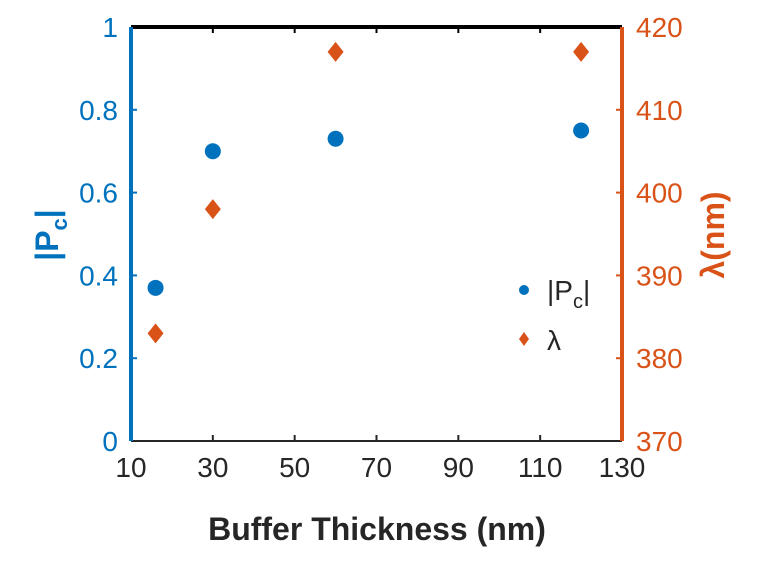 The height and width of the screenshot is (563, 762). Describe the element at coordinates (294, 467) in the screenshot. I see `x-tick-label: 50` at that location.